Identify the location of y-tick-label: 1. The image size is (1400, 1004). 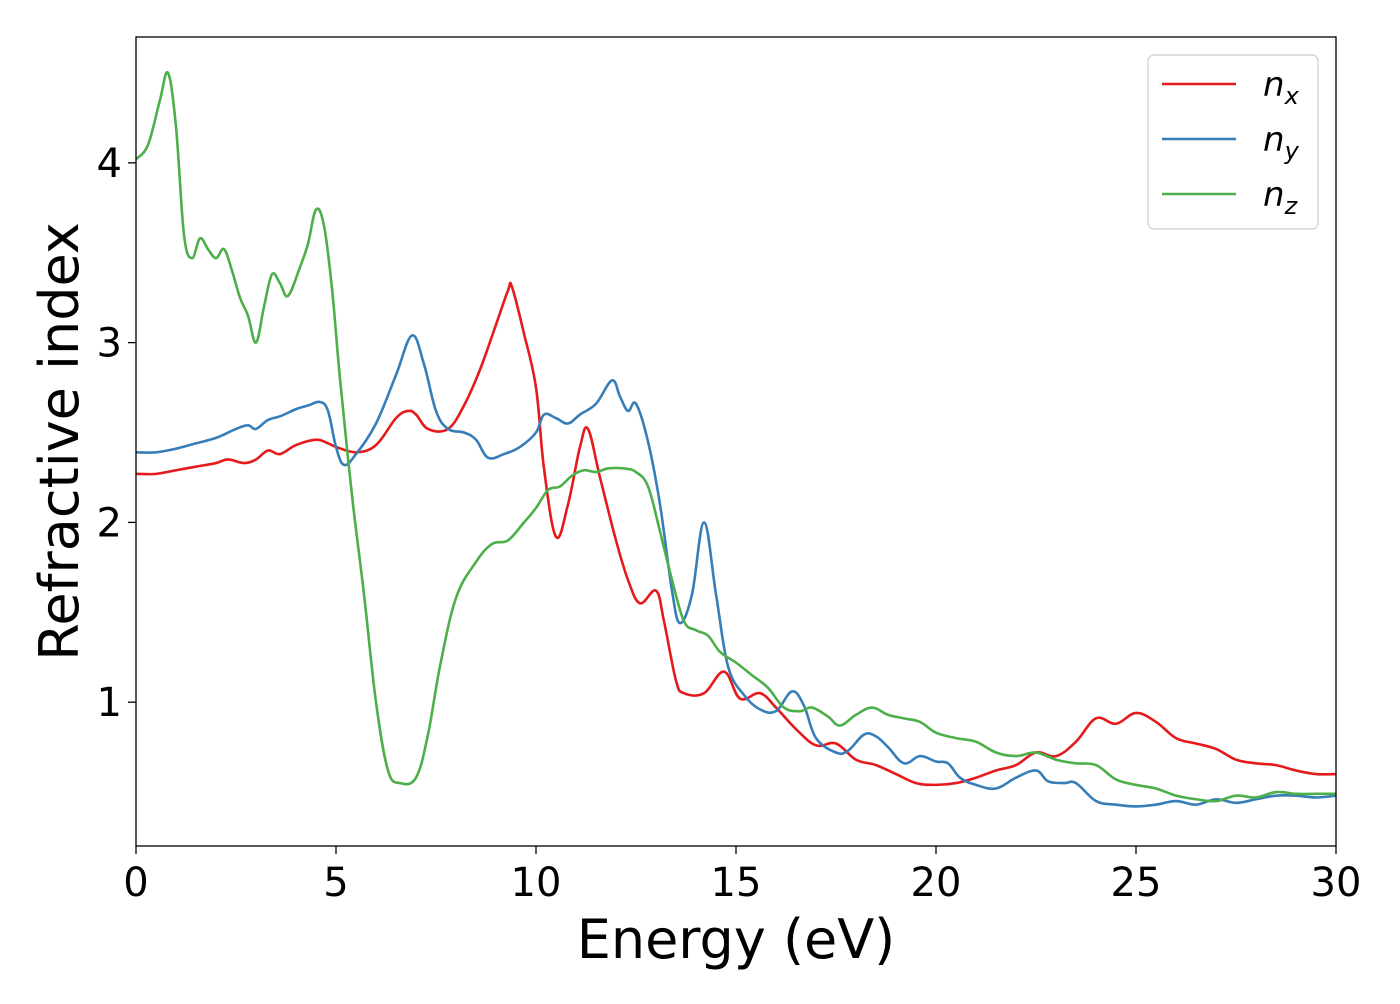
(109, 703).